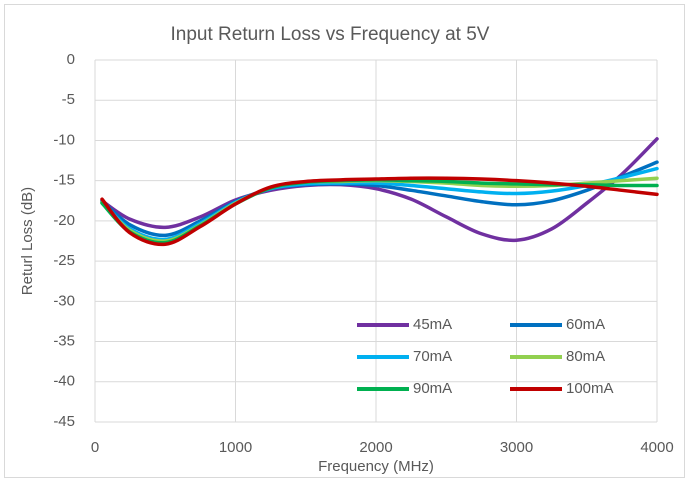 The height and width of the screenshot is (482, 689). What do you see at coordinates (330, 34) in the screenshot?
I see `chart-title: Input Return Loss vs Frequency at 5V` at bounding box center [330, 34].